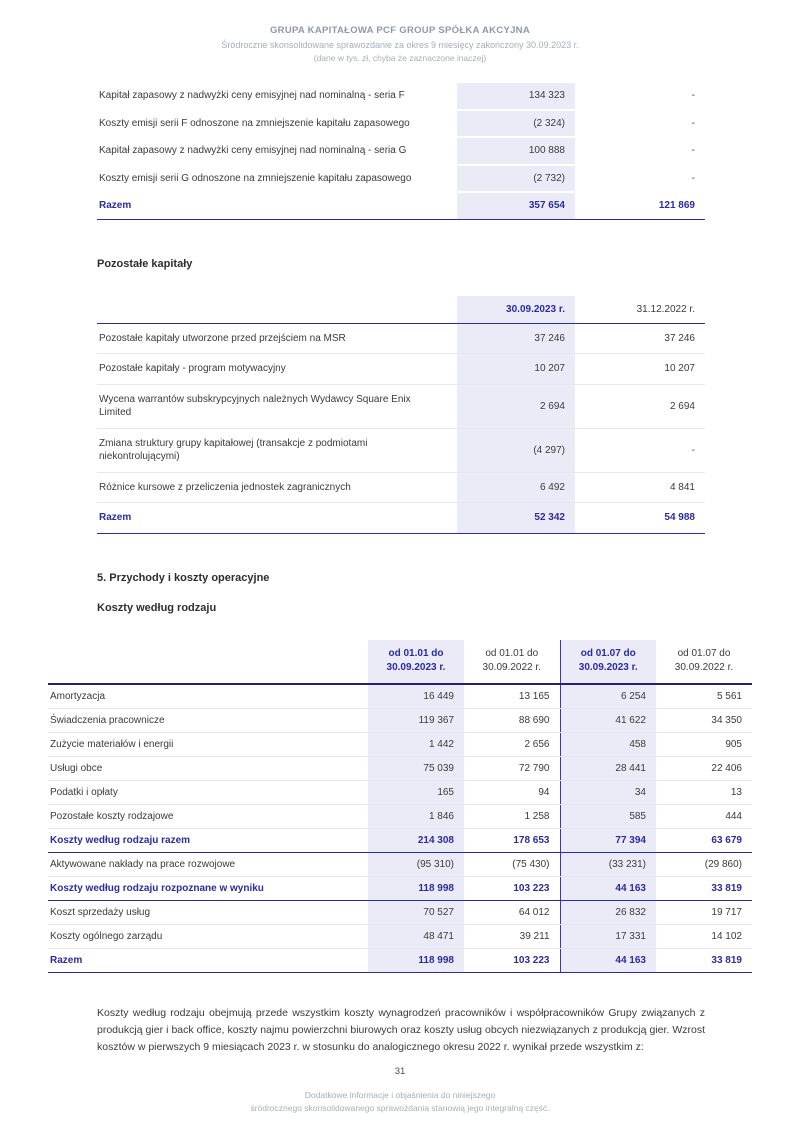 Image resolution: width=800 pixels, height=1131 pixels. What do you see at coordinates (640, 309) in the screenshot?
I see `column-header-31-12-2022: 31.12.2022 r.` at bounding box center [640, 309].